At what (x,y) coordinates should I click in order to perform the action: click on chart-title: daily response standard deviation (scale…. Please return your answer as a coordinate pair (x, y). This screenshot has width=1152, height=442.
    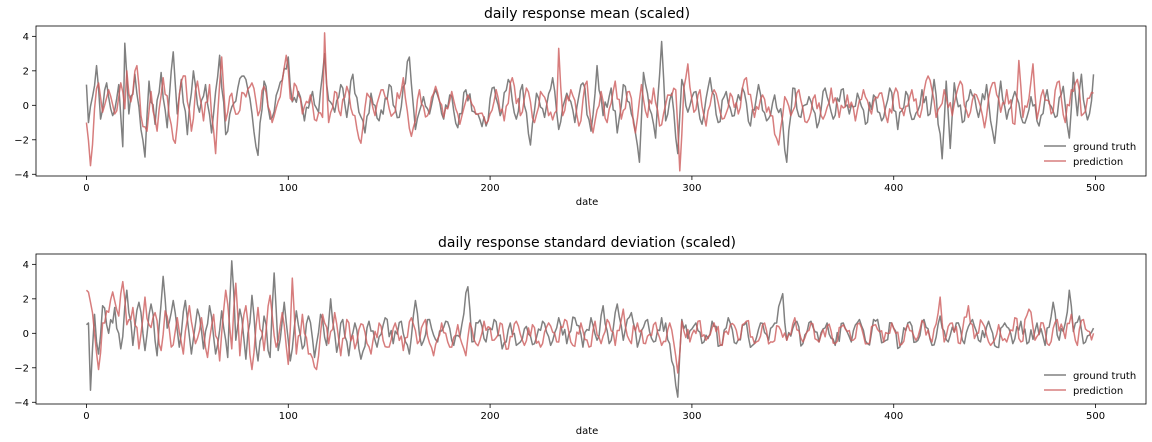
    Looking at the image, I should click on (587, 243).